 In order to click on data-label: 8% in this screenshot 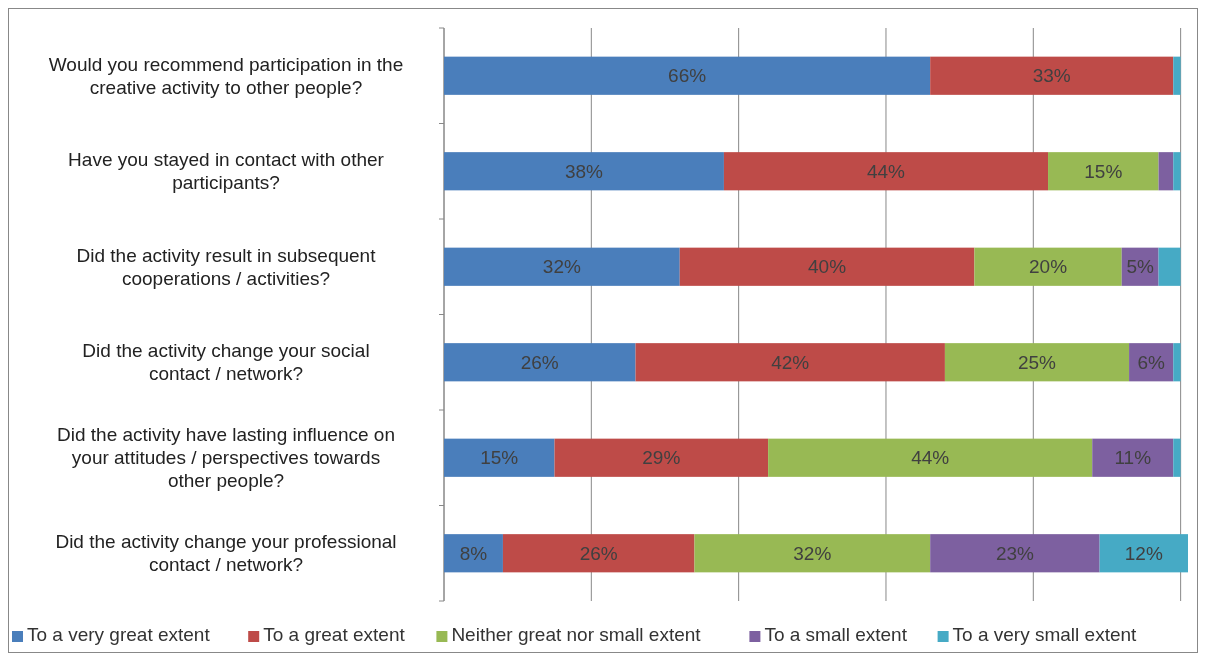, I will do `click(473, 553)`.